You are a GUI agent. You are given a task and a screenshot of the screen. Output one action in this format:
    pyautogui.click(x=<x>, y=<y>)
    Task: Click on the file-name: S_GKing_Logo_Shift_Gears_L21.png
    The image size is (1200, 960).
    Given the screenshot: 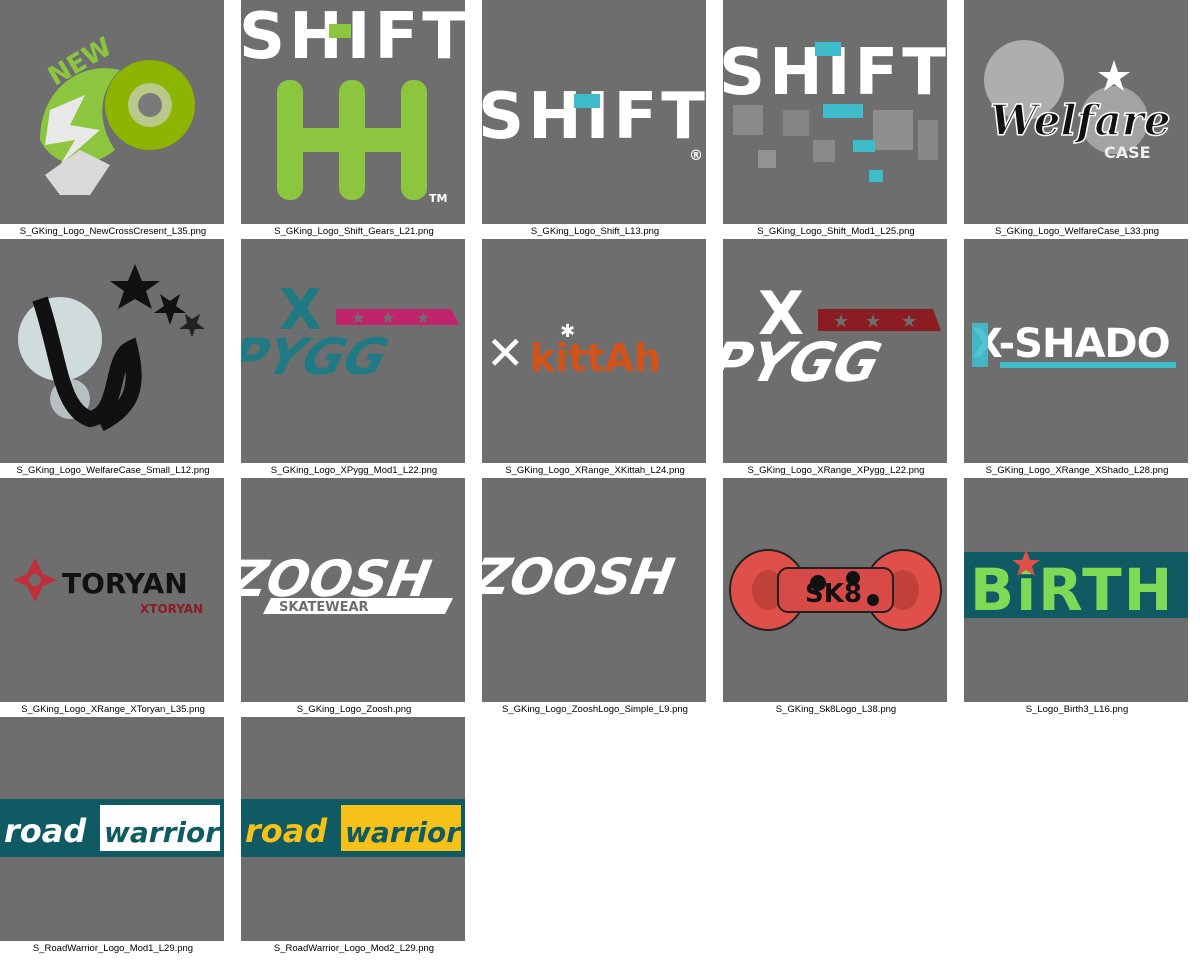 What is the action you would take?
    pyautogui.click(x=354, y=231)
    